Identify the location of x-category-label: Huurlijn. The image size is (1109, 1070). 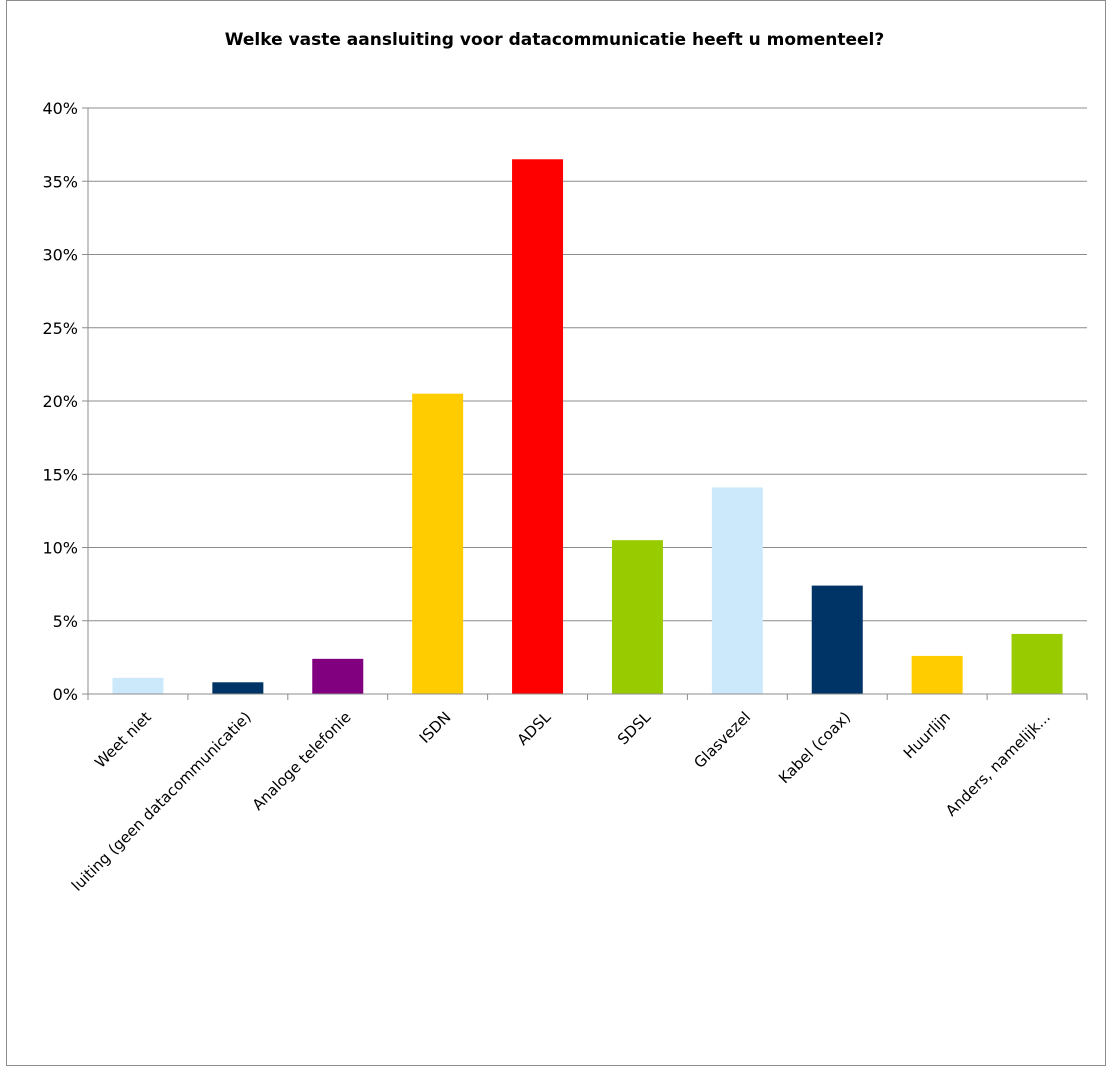
(927, 735).